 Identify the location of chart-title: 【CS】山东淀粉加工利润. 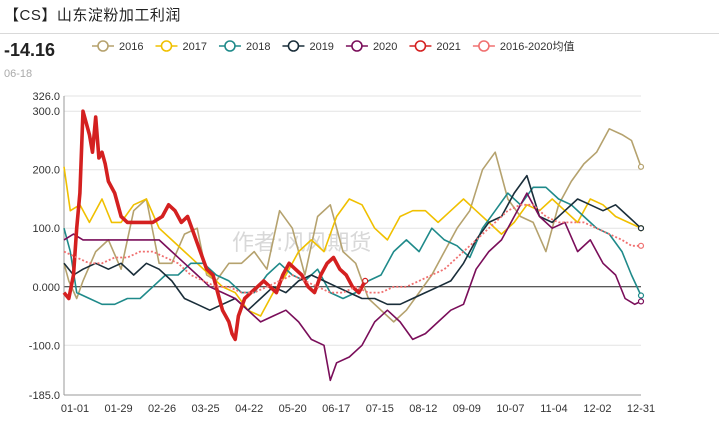
(92, 15).